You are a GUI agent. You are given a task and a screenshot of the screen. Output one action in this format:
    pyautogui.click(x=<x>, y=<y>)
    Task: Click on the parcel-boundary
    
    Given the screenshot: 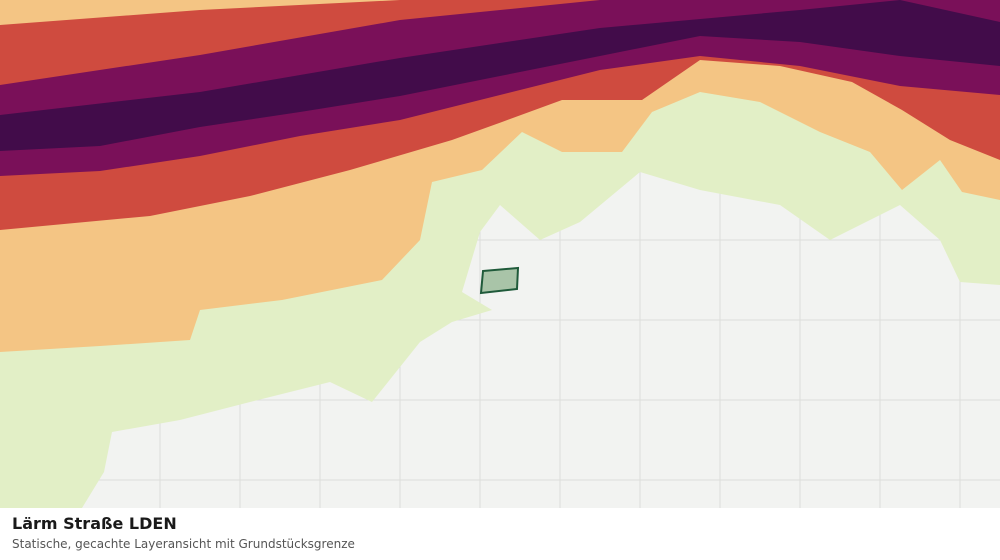 What is the action you would take?
    pyautogui.click(x=499, y=280)
    